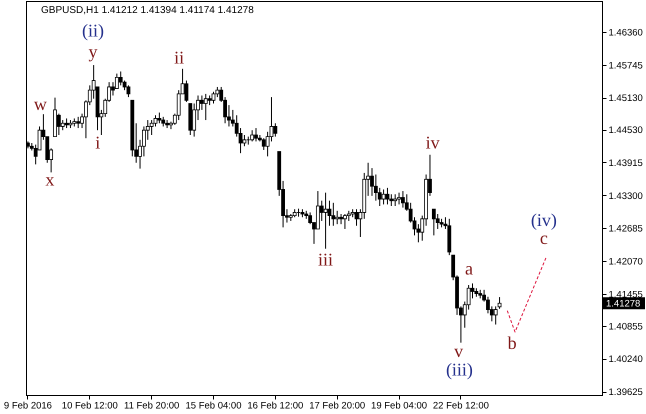 The height and width of the screenshot is (414, 646). What do you see at coordinates (625, 32) in the screenshot?
I see `y-tick-label: 1.46360` at bounding box center [625, 32].